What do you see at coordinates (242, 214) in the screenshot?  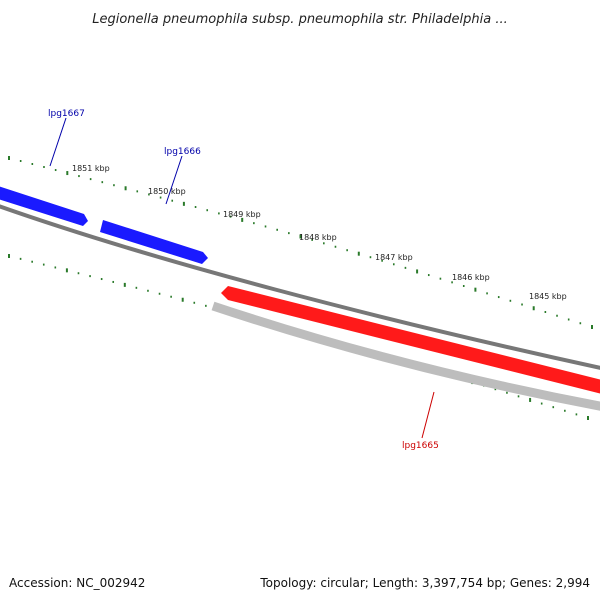 I see `kbp-label: 1849 kbp` at bounding box center [242, 214].